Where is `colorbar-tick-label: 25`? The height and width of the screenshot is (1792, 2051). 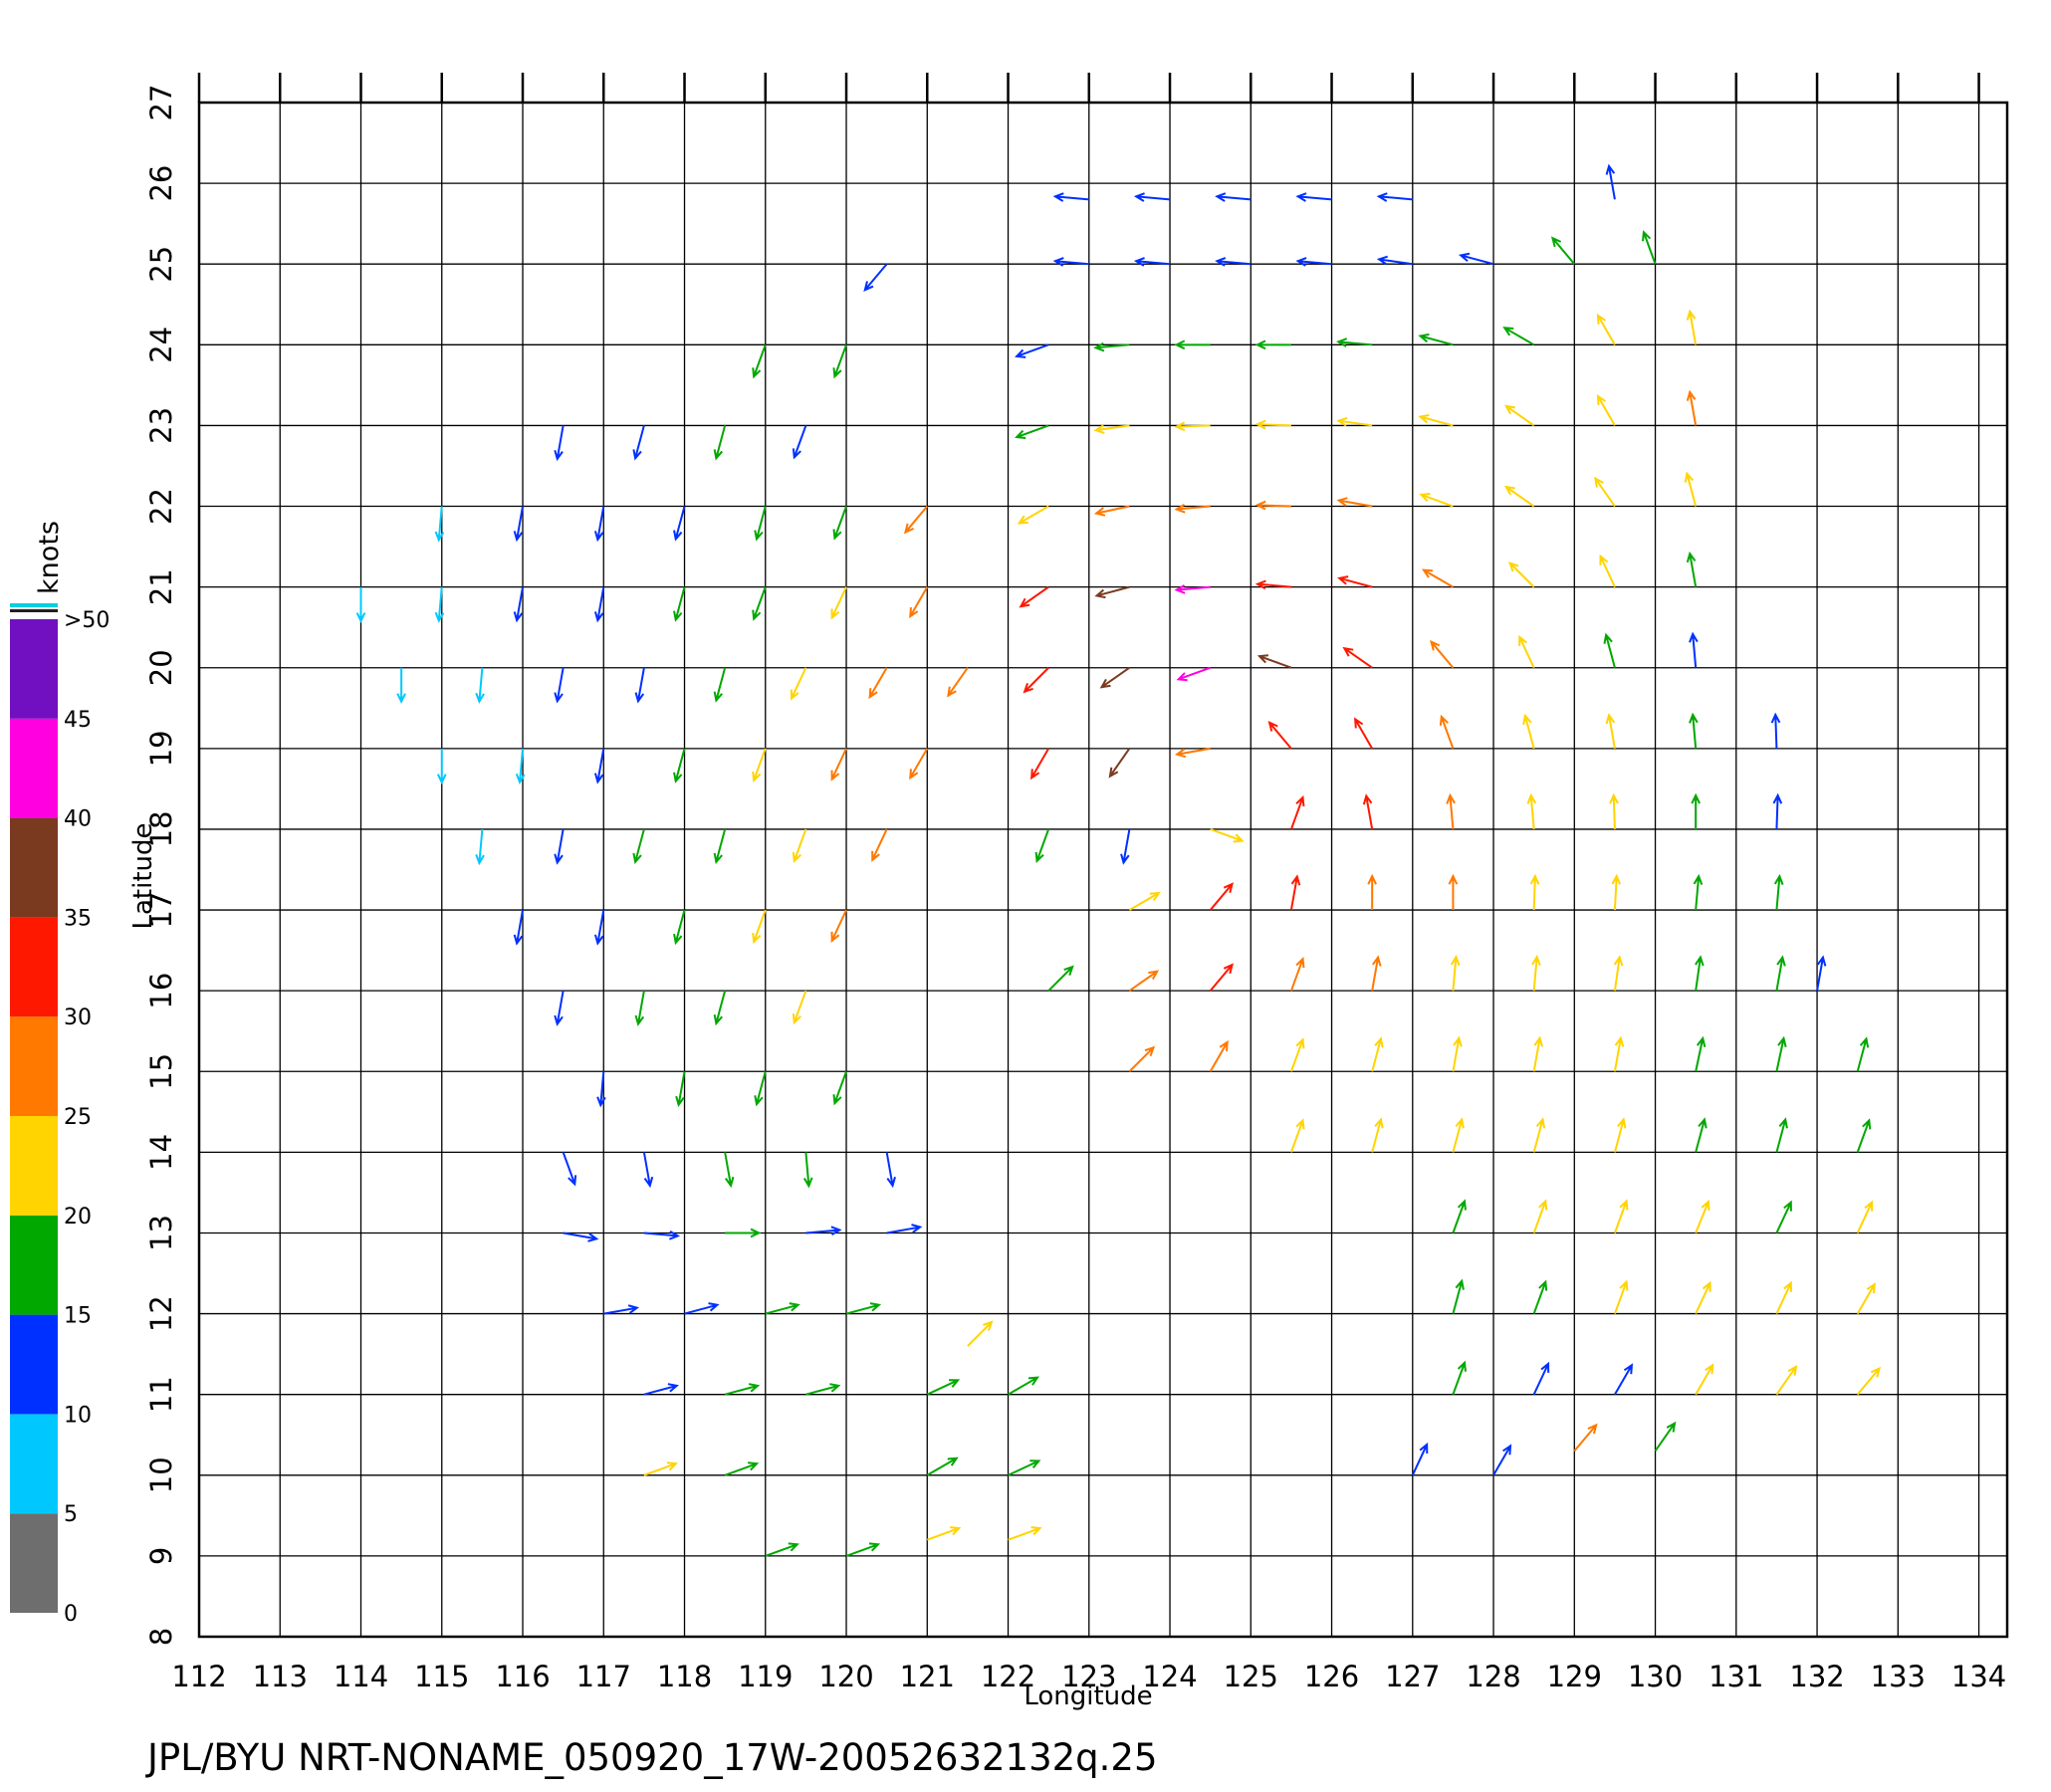
colorbar-tick-label: 25 is located at coordinates (78, 1118).